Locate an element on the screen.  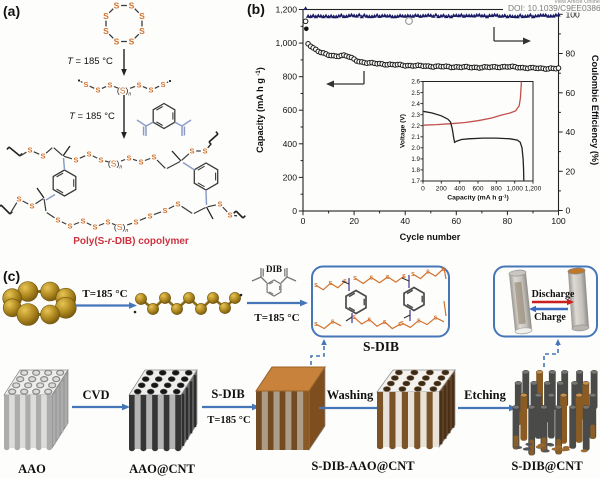
svg-text: DOI: 10.1039/C9EE03863A is located at coordinates (554, 8).